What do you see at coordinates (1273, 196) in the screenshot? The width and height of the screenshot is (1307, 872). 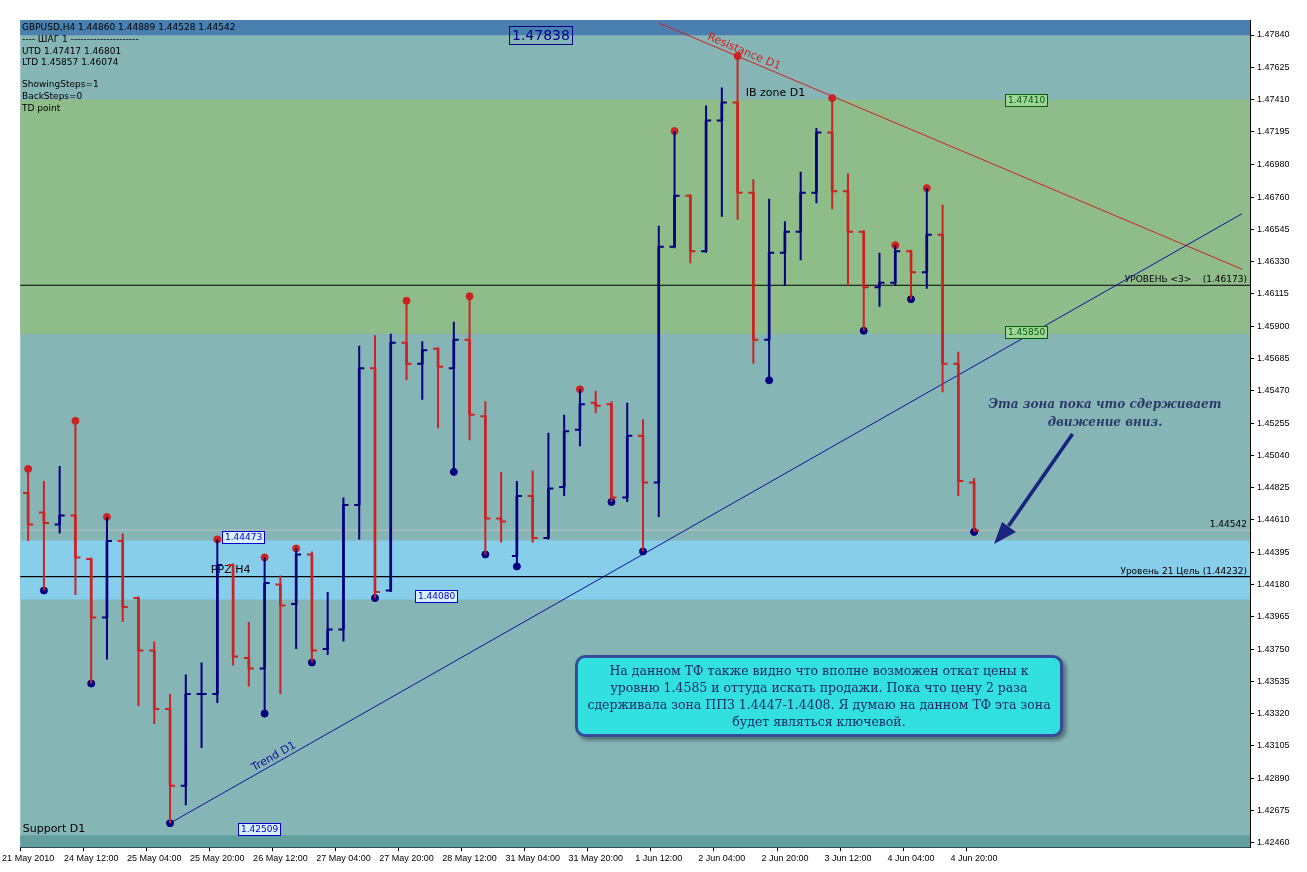 I see `y-tick-label: 1.46760` at bounding box center [1273, 196].